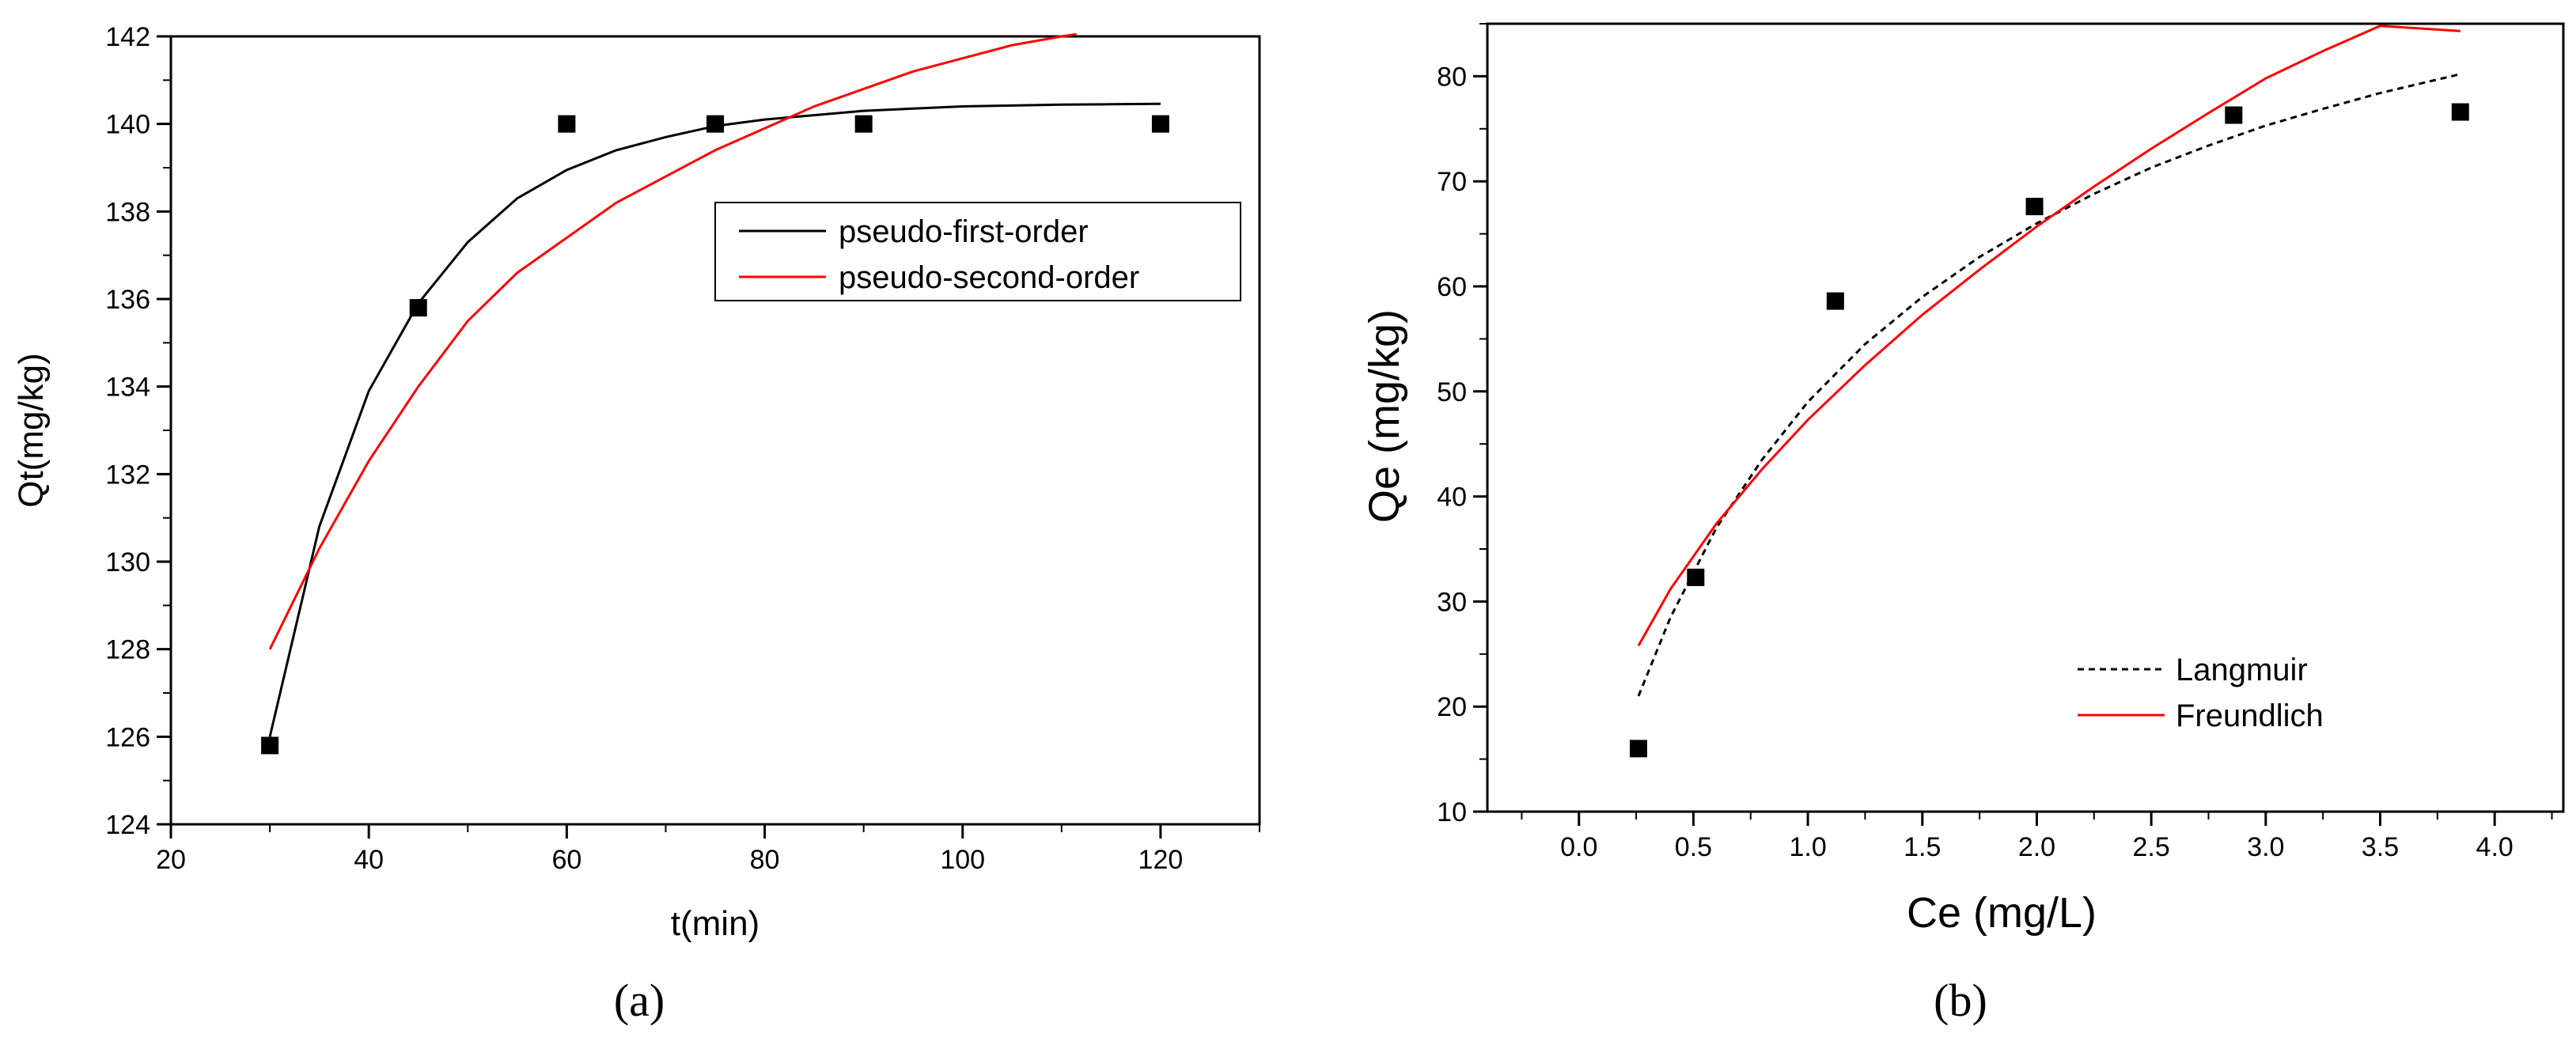  I want to click on legend-label-pseudo-second-order: pseudo-second-order, so click(989, 277).